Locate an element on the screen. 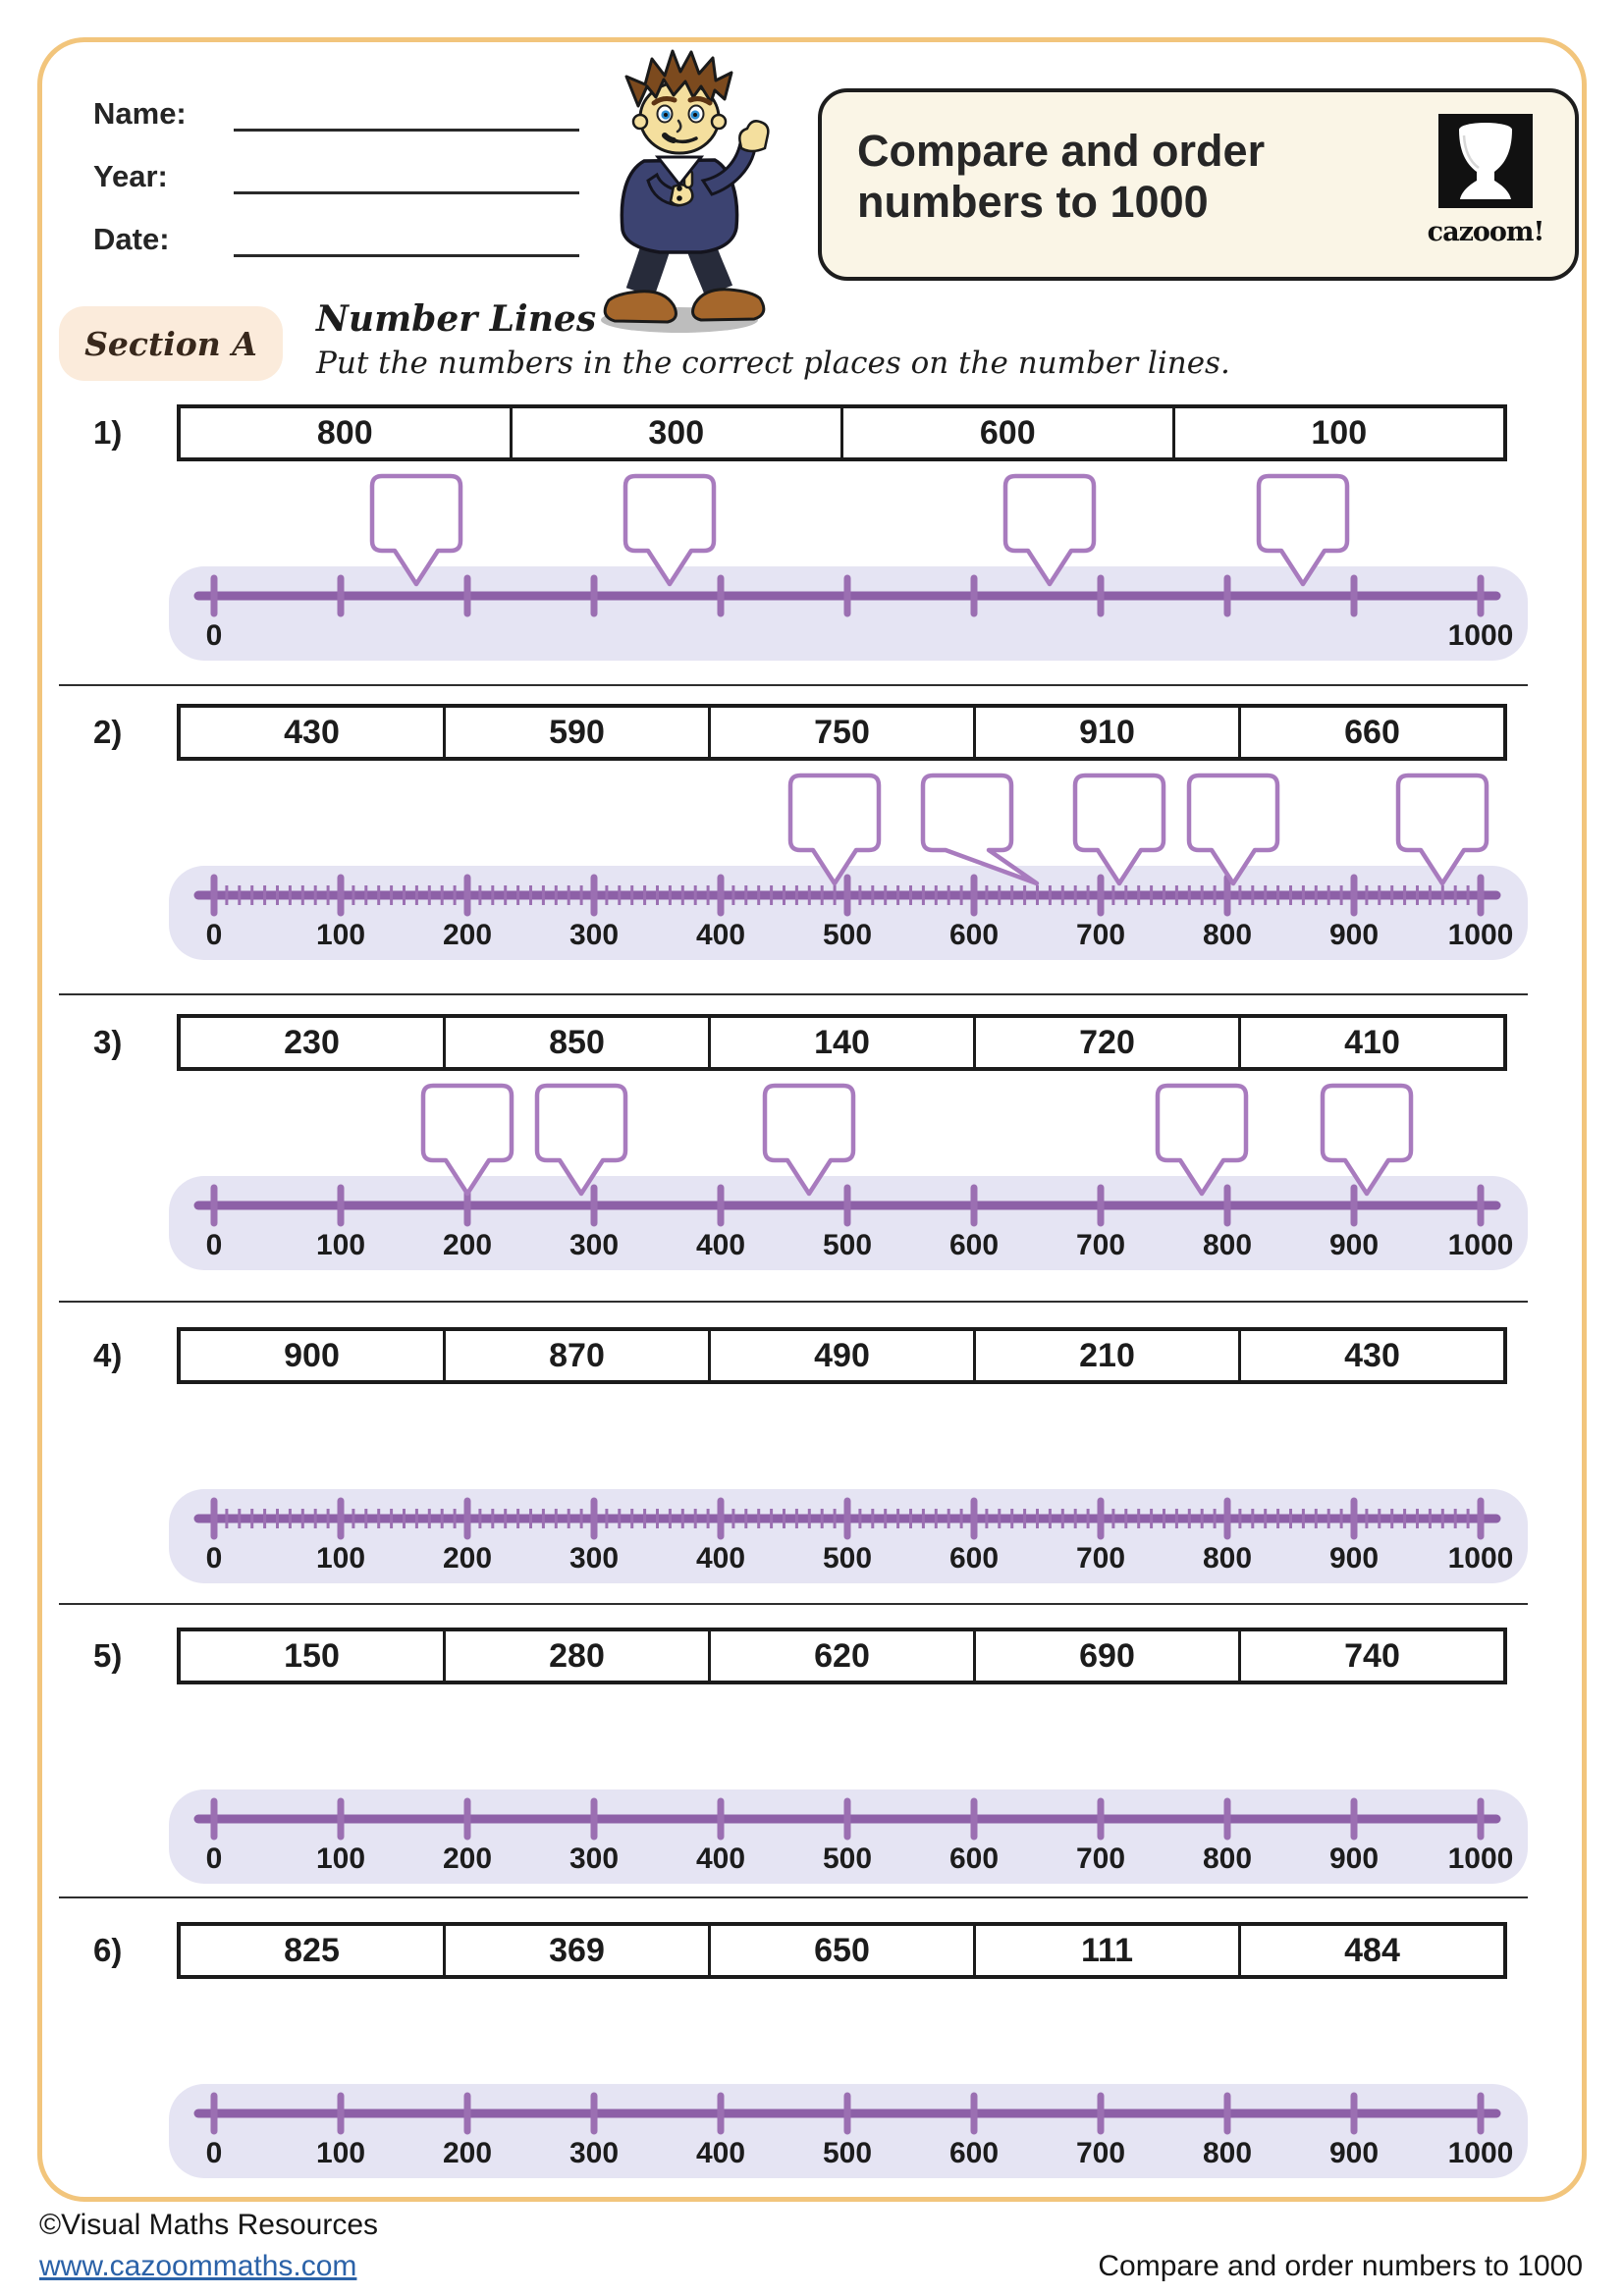  mascot-boy-thumbs-up is located at coordinates (685, 191).